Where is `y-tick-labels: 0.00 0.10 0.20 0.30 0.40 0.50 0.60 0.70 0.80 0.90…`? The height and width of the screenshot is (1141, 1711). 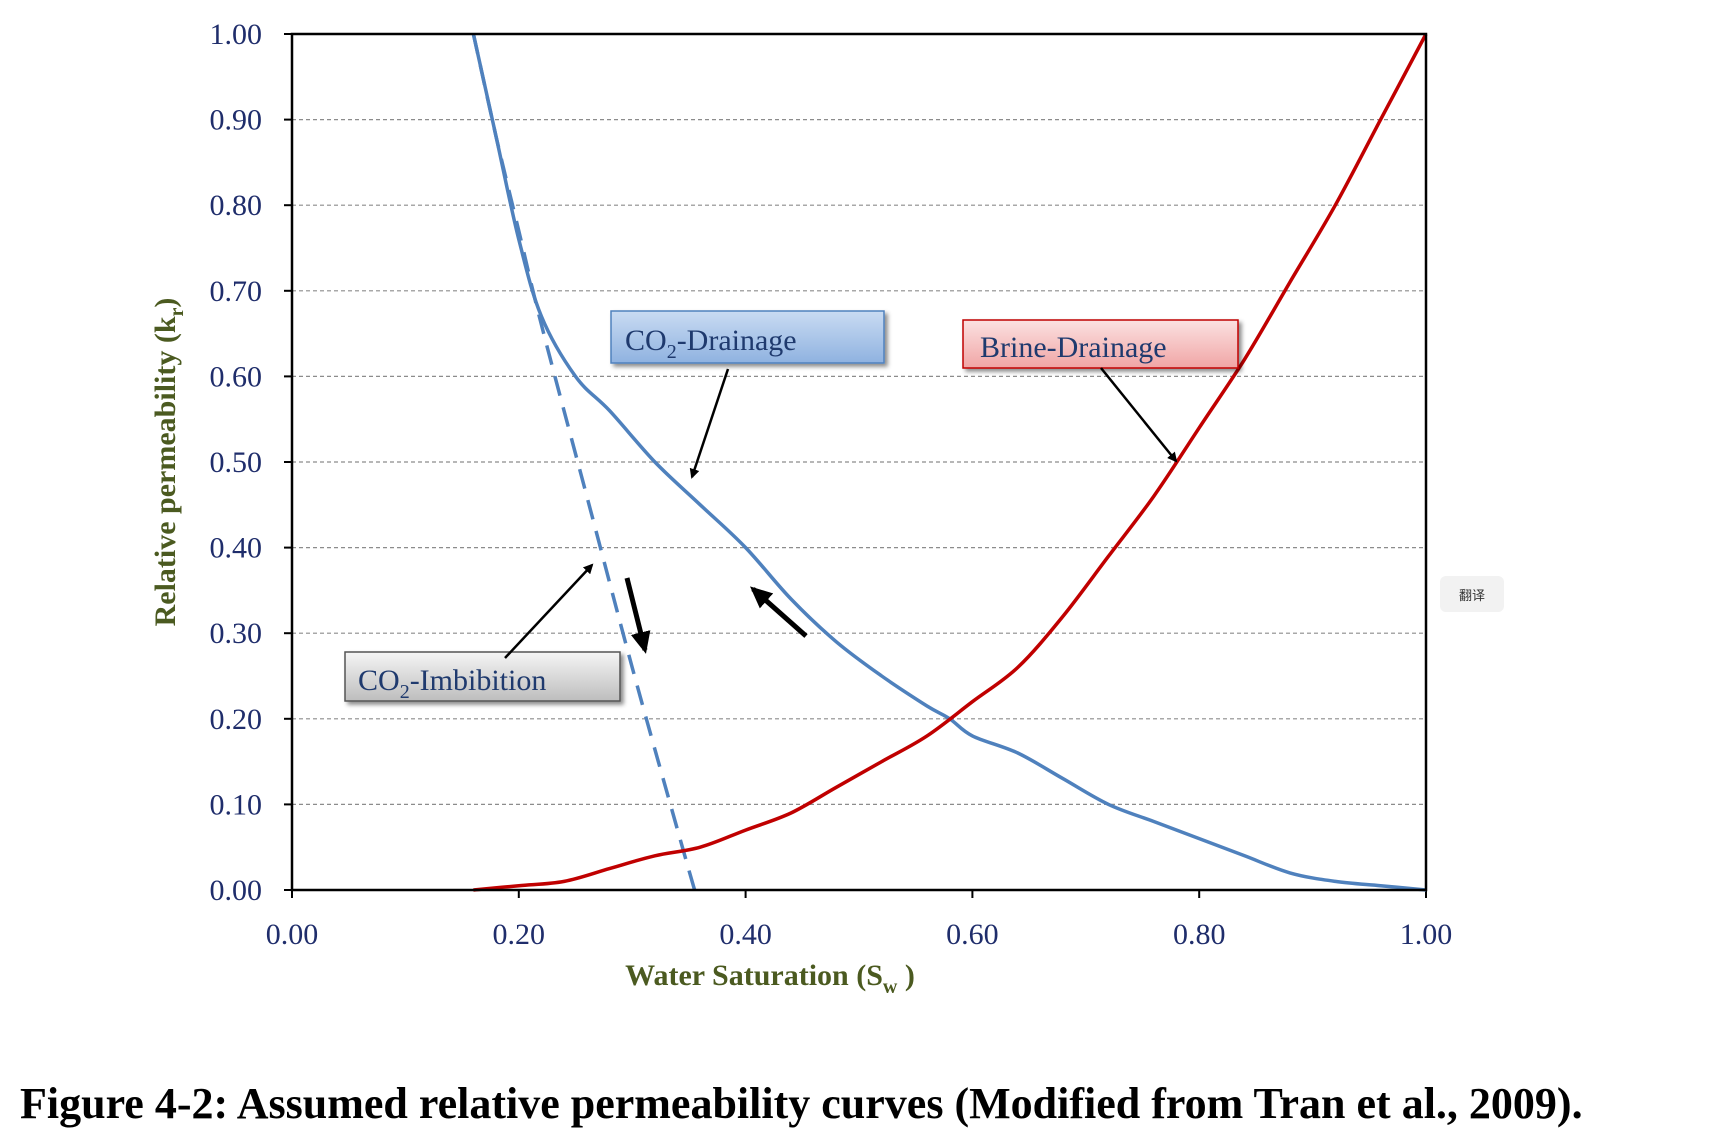 y-tick-labels: 0.00 0.10 0.20 0.30 0.40 0.50 0.60 0.70 0.80 0.90… is located at coordinates (236, 462).